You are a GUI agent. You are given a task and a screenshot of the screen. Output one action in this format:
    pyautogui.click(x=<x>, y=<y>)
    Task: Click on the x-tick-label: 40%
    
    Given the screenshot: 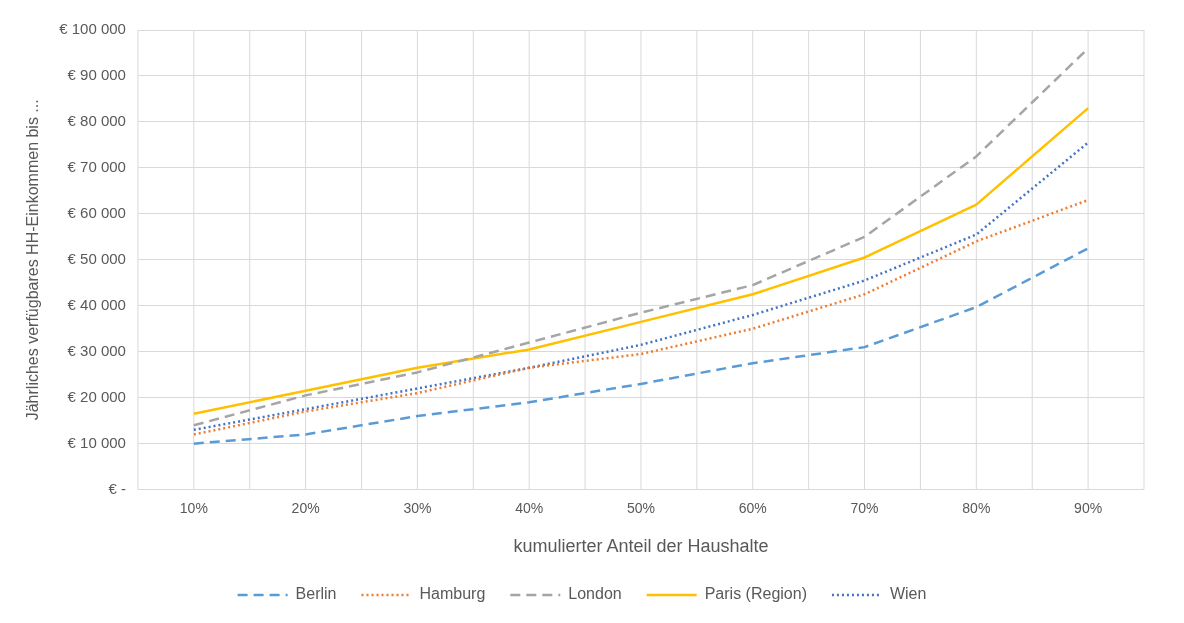 What is the action you would take?
    pyautogui.click(x=529, y=507)
    